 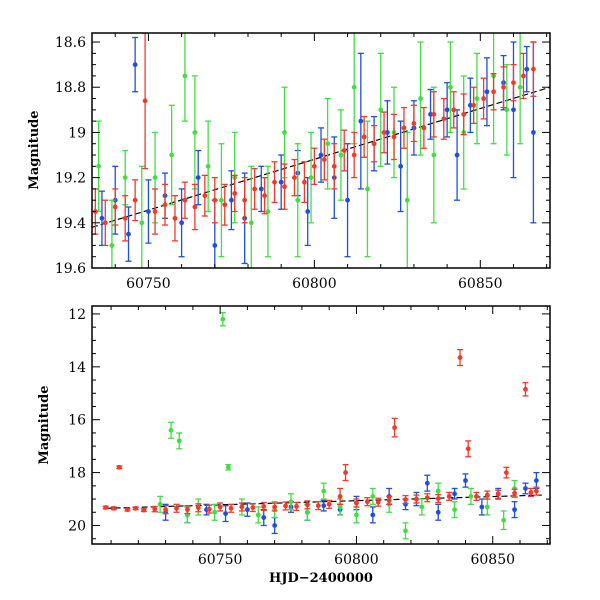 I want to click on y-tick-label: 18.6, so click(x=70, y=43).